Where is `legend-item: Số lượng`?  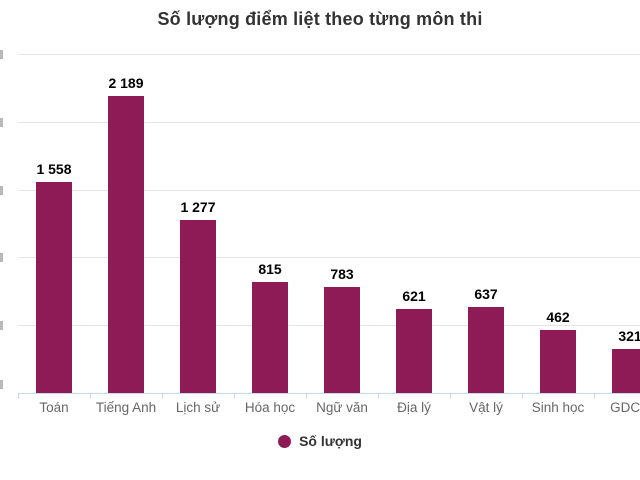 legend-item: Số lượng is located at coordinates (320, 441).